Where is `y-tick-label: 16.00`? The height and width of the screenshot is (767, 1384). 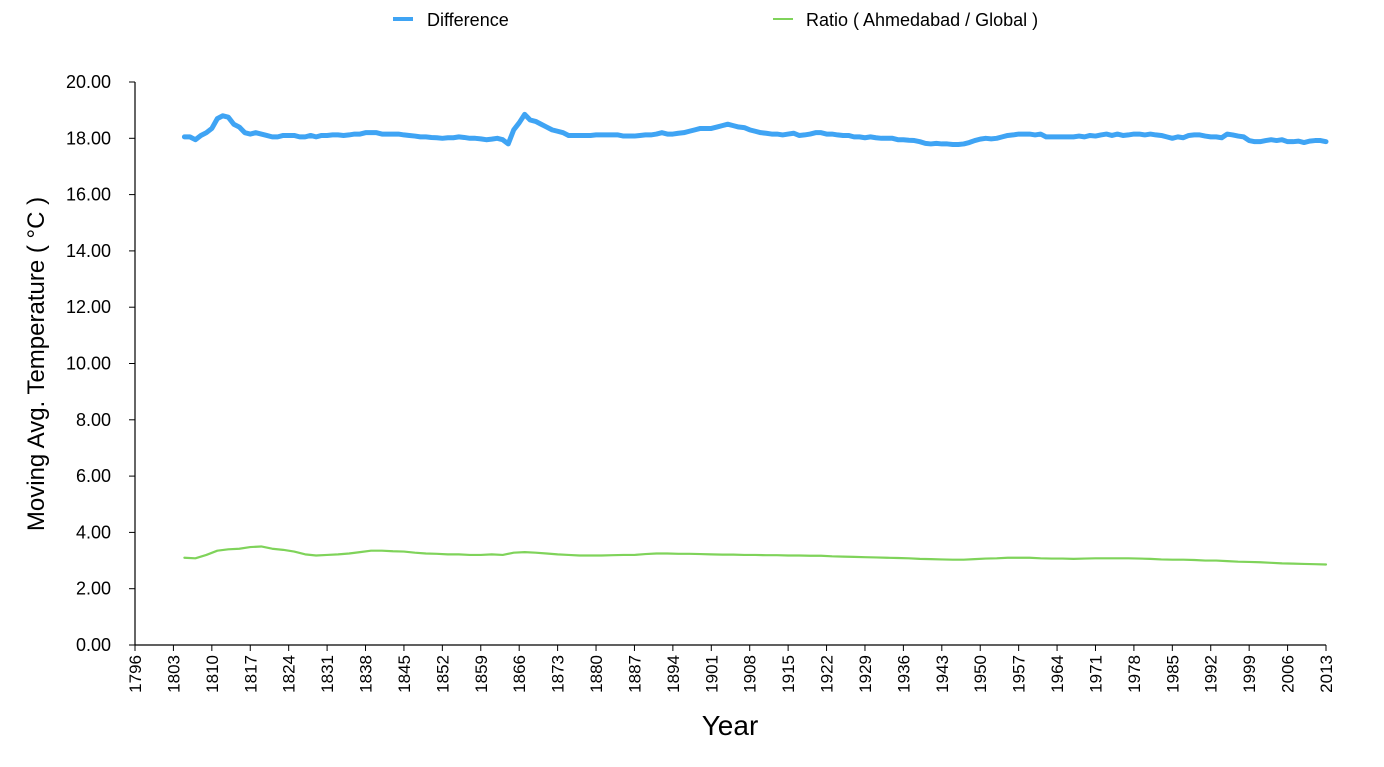 y-tick-label: 16.00 is located at coordinates (88, 195).